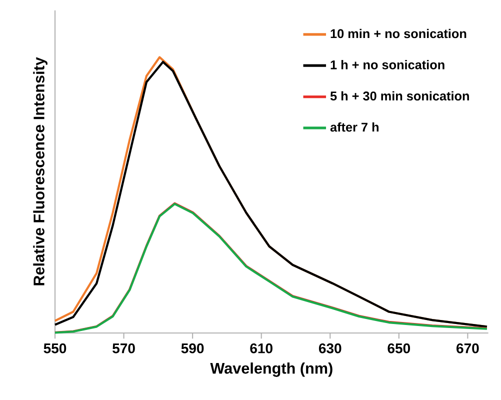 The image size is (501, 400). Describe the element at coordinates (330, 348) in the screenshot. I see `x-tick-label: 630` at that location.